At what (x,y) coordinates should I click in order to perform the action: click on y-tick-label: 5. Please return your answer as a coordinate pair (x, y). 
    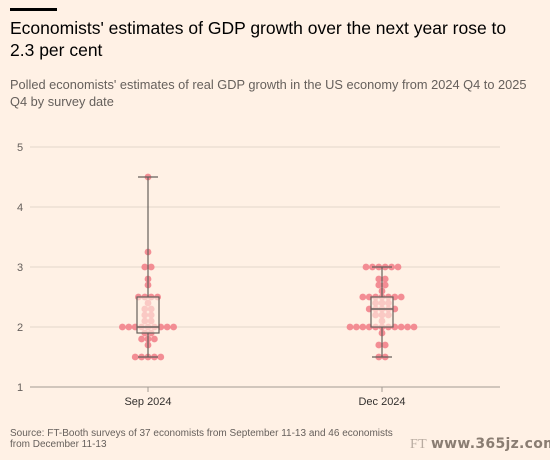
    Looking at the image, I should click on (20, 148).